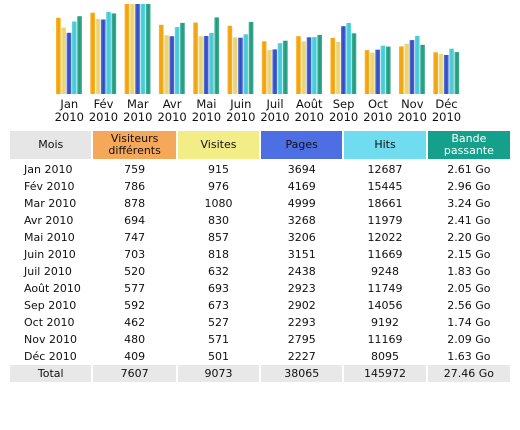  What do you see at coordinates (385, 237) in the screenshot?
I see `cell-hits: 12022` at bounding box center [385, 237].